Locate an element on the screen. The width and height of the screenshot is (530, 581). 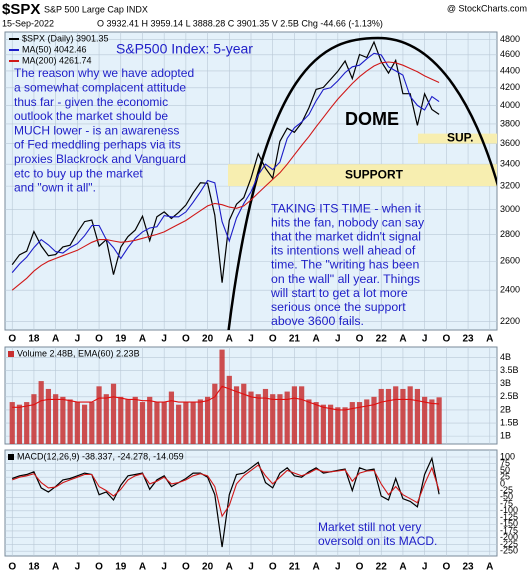
y-tick-label: -25 is located at coordinates (506, 490).